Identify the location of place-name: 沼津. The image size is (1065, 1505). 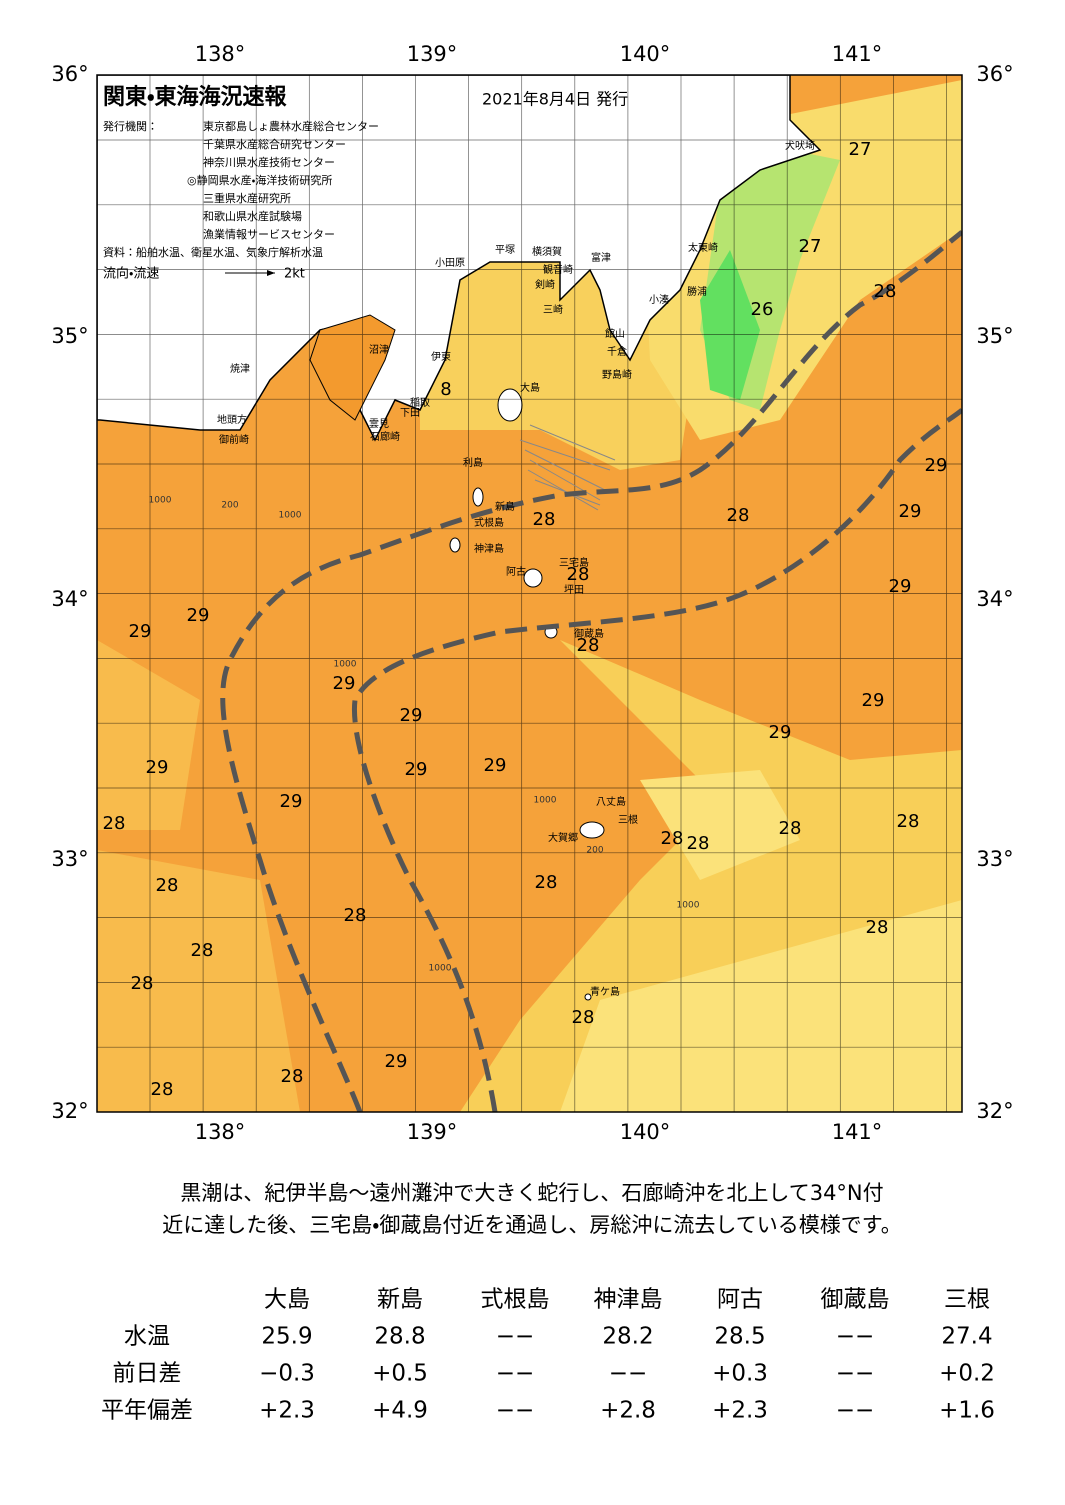
(379, 349).